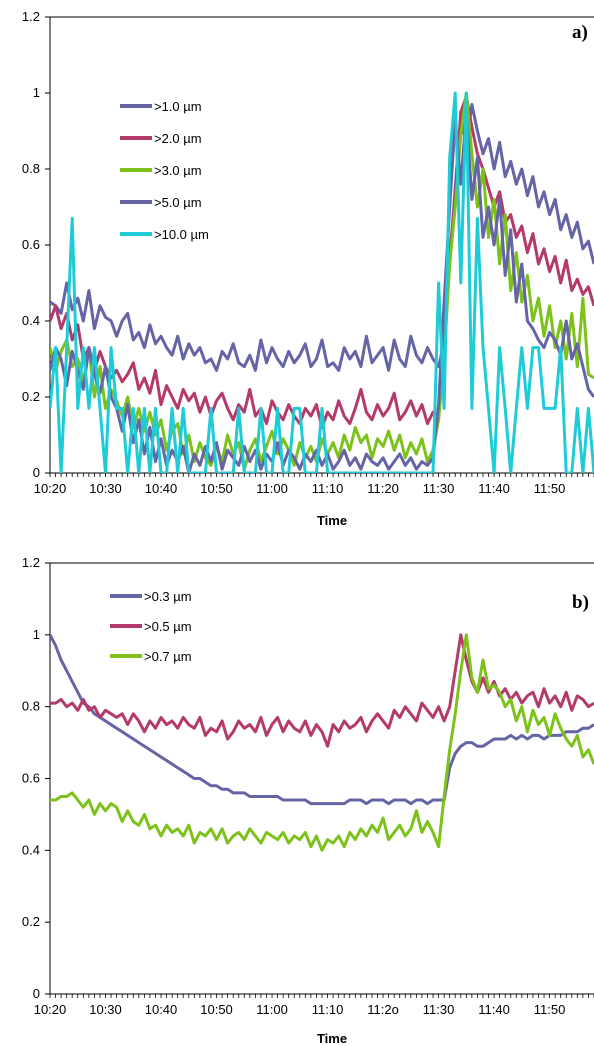 This screenshot has width=594, height=1046. What do you see at coordinates (383, 488) in the screenshot?
I see `x-tick-label: 11:20` at bounding box center [383, 488].